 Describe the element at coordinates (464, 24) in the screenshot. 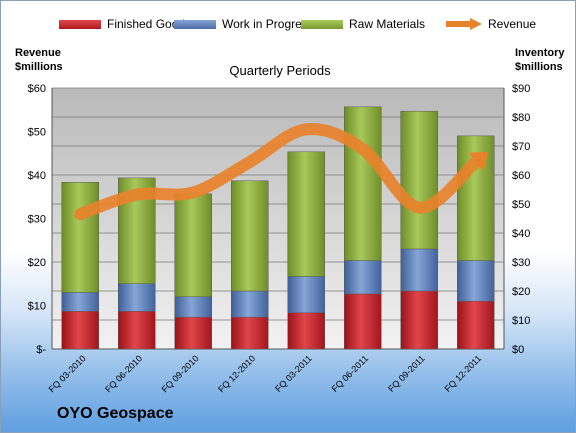

I see `legend-swatch-revenue` at that location.